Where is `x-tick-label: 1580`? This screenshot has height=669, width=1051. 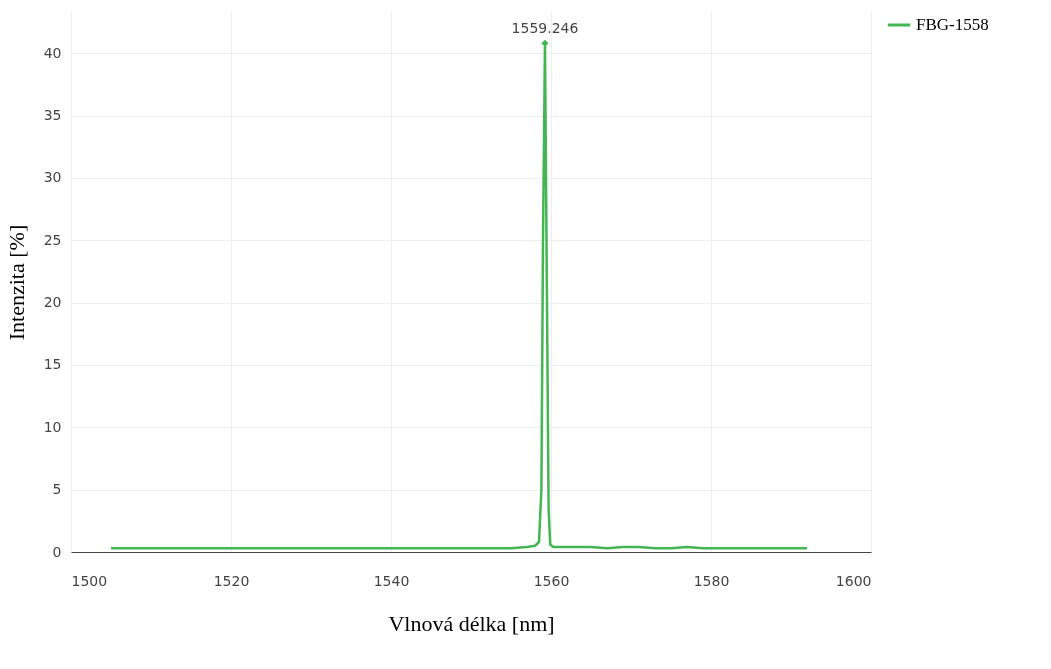
x-tick-label: 1580 is located at coordinates (711, 580).